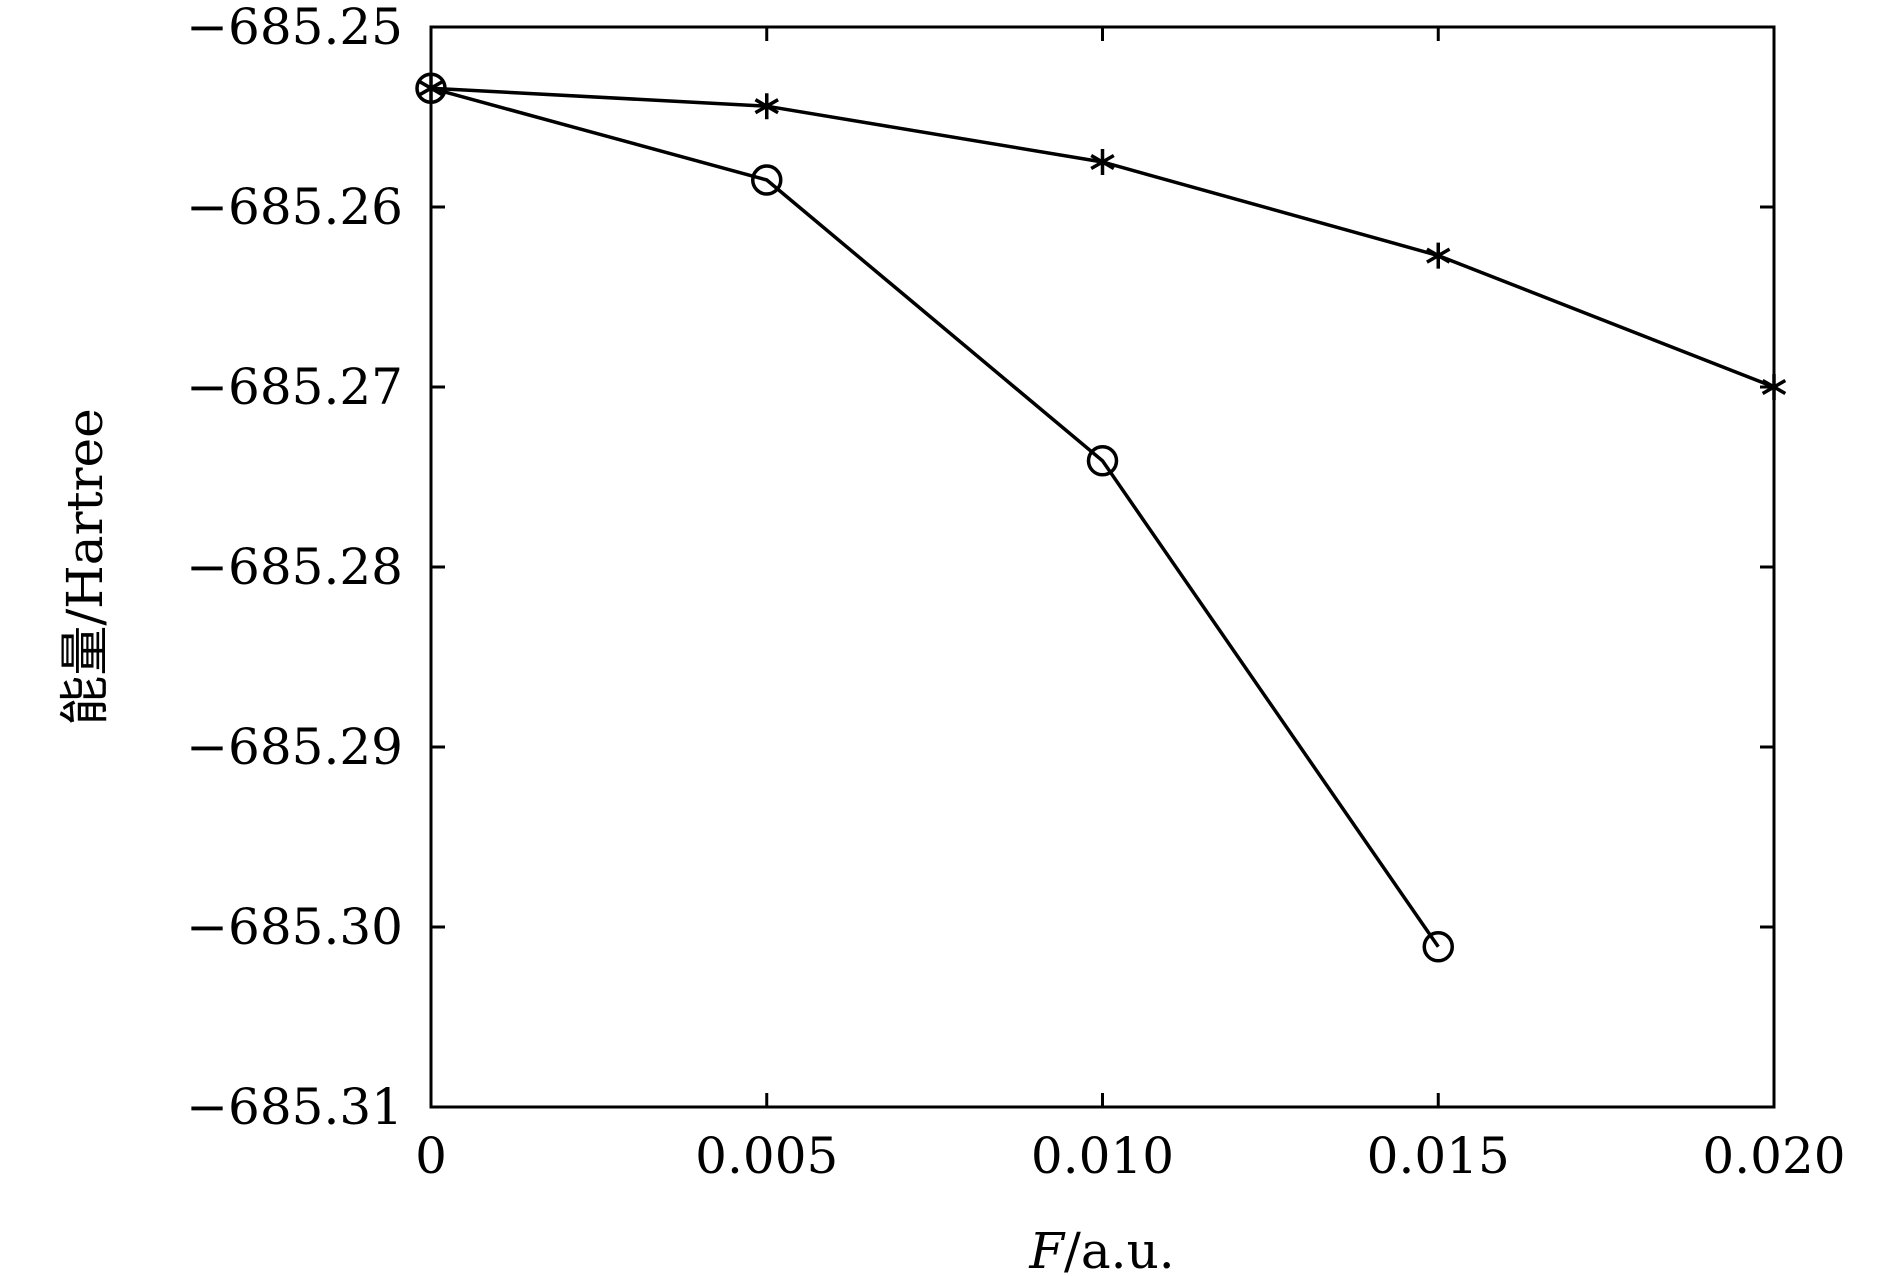 This screenshot has height=1276, width=1890. I want to click on x-tick-label: 0.015, so click(1438, 1156).